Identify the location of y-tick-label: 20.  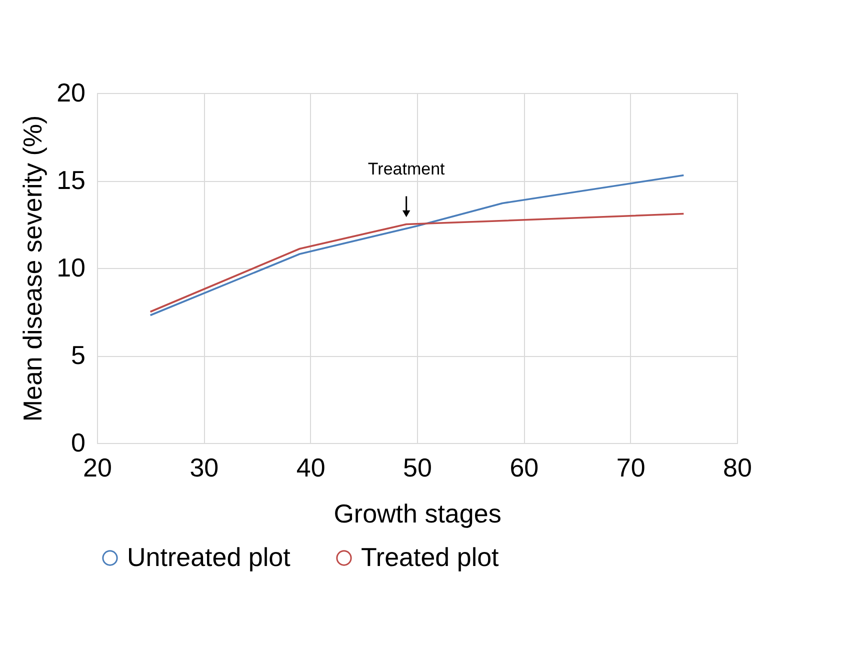
(71, 93).